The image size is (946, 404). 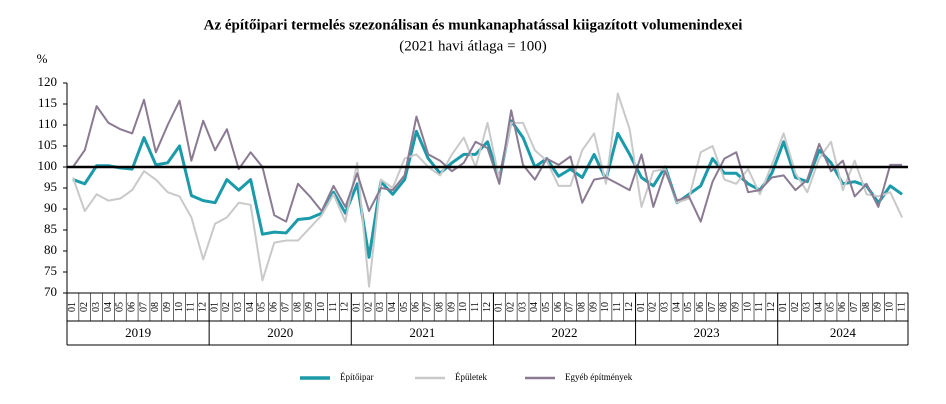 What do you see at coordinates (50, 186) in the screenshot?
I see `y-tick-label: 95` at bounding box center [50, 186].